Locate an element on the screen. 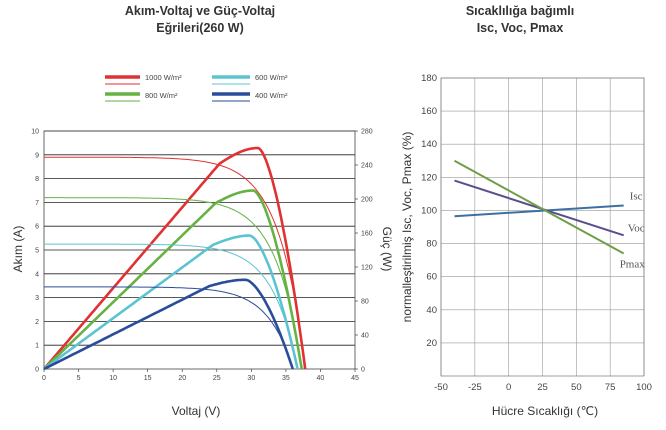  legend-label-600: 600 W/m² is located at coordinates (271, 77).